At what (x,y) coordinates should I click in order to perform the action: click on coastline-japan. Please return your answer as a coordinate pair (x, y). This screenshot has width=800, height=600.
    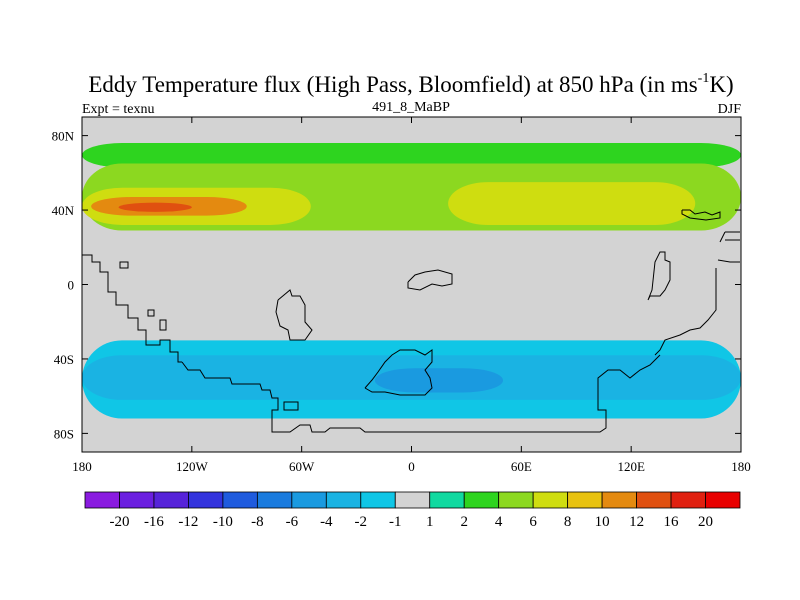
    Looking at the image, I should click on (701, 215).